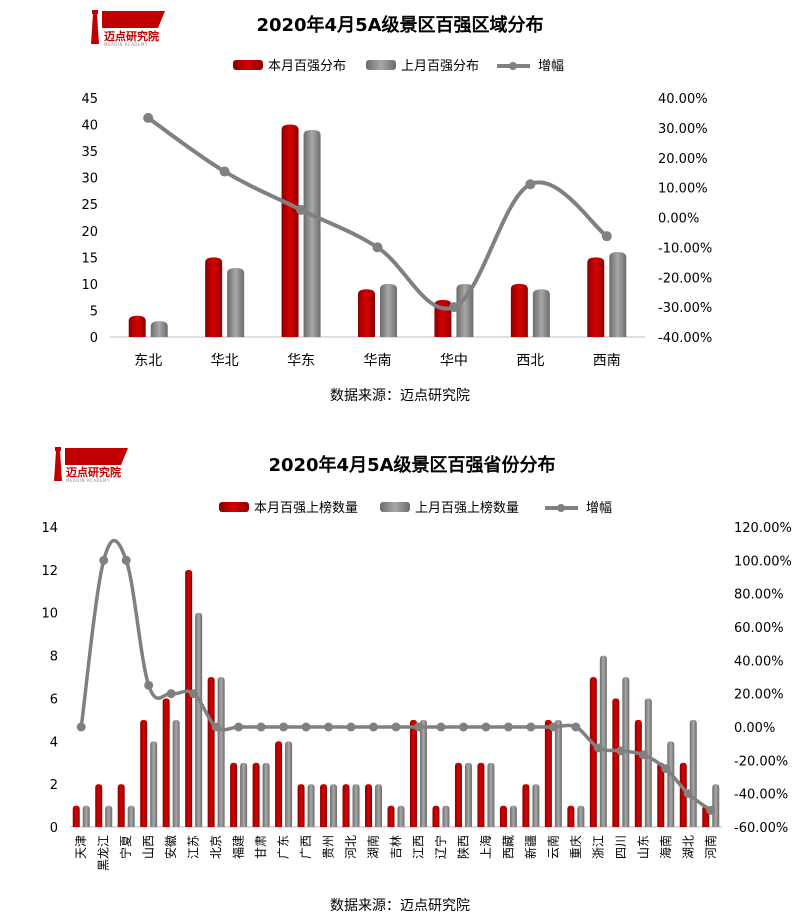 The image size is (800, 922). I want to click on legend: 本月百强分布 上月百强分布 增幅, so click(398, 66).